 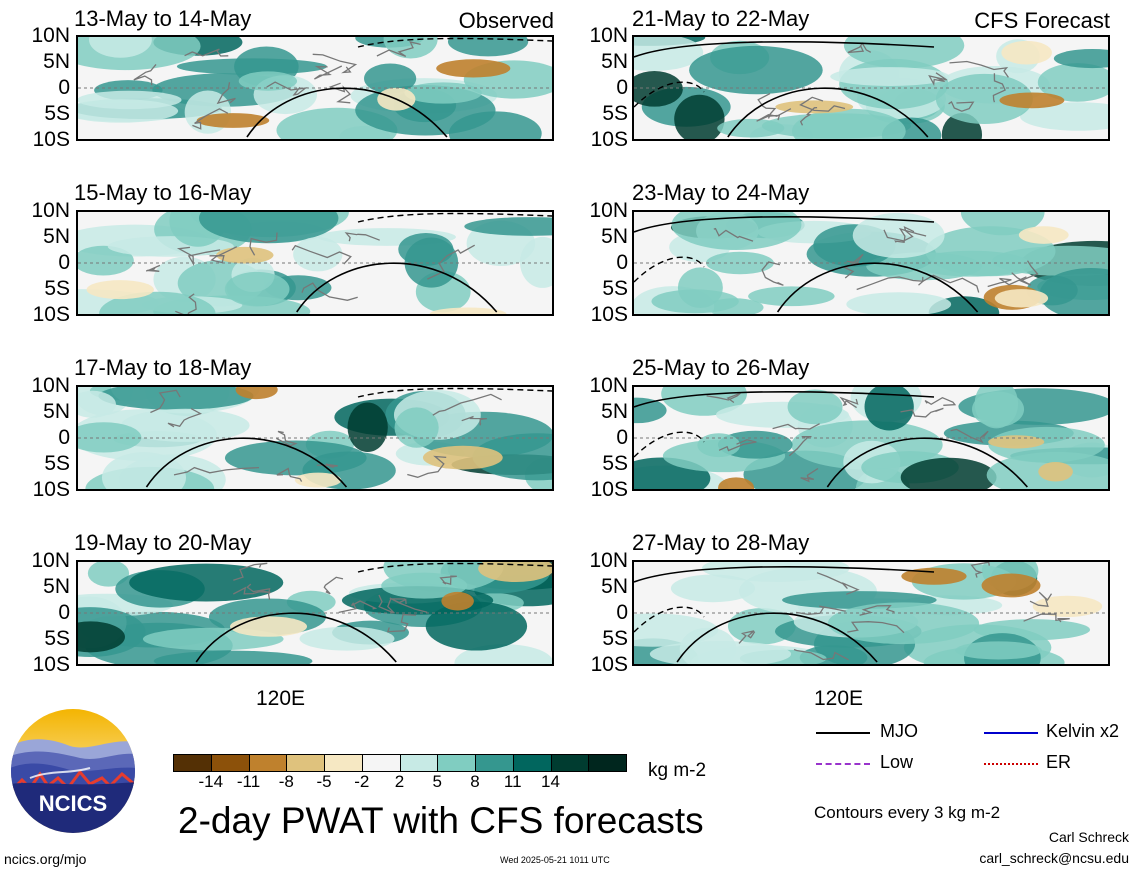 What do you see at coordinates (721, 367) in the screenshot?
I see `panel-title: 25-May to 26-May` at bounding box center [721, 367].